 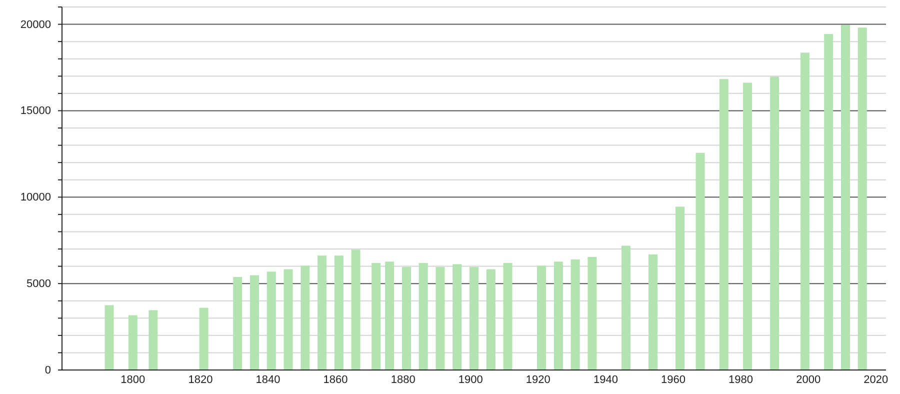 I want to click on x-tick-label: 1900, so click(x=470, y=380).